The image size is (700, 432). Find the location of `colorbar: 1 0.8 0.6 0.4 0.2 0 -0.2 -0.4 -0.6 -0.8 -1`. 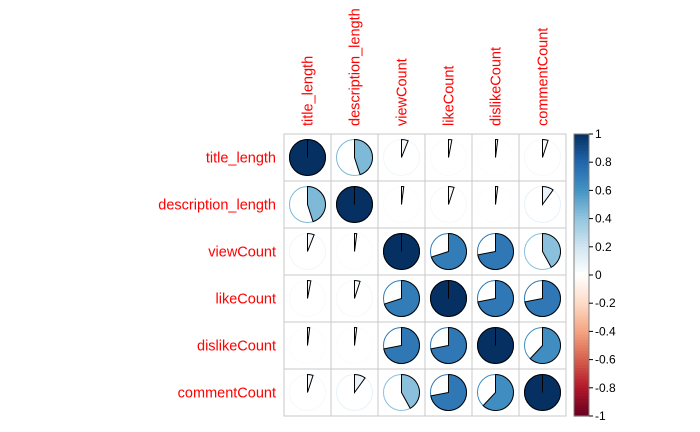

colorbar: 1 0.8 0.6 0.4 0.2 0 -0.2 -0.4 -0.6 -0.8 -1 is located at coordinates (594, 275).